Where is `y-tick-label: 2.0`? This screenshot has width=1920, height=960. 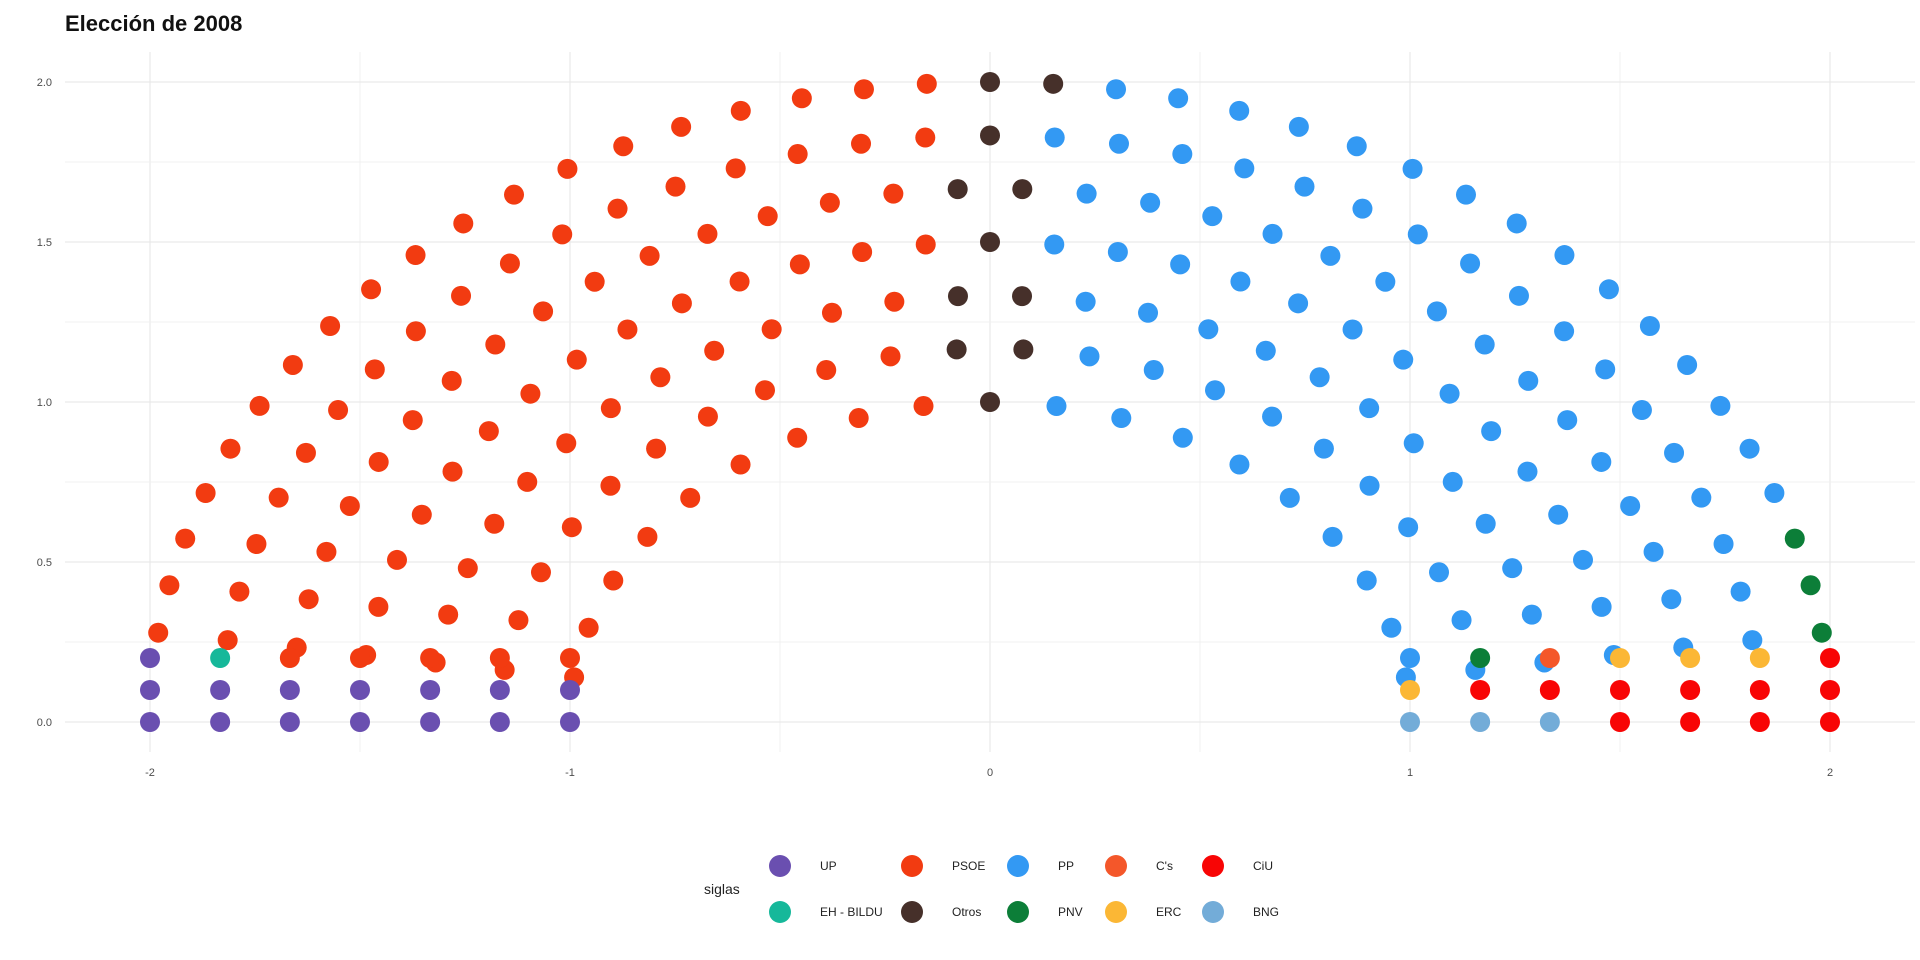
y-tick-label: 2.0 is located at coordinates (44, 83).